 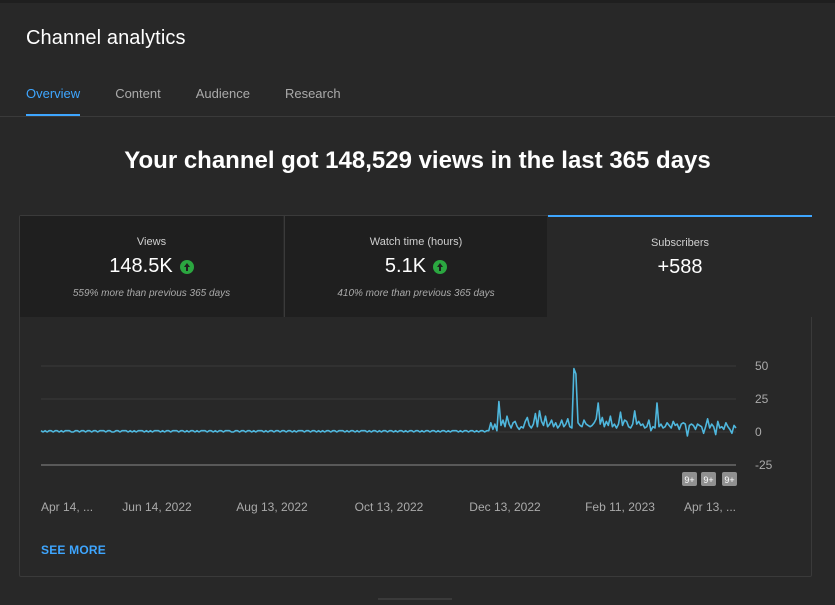 I want to click on series-line, so click(x=388, y=402).